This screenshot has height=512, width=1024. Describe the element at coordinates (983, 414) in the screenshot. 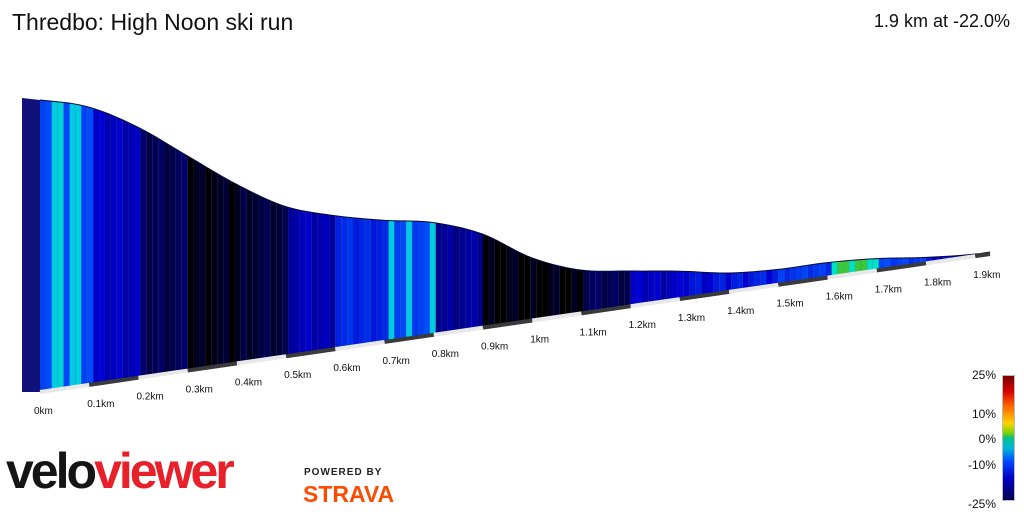

I see `legend-tick-label: 10%` at that location.